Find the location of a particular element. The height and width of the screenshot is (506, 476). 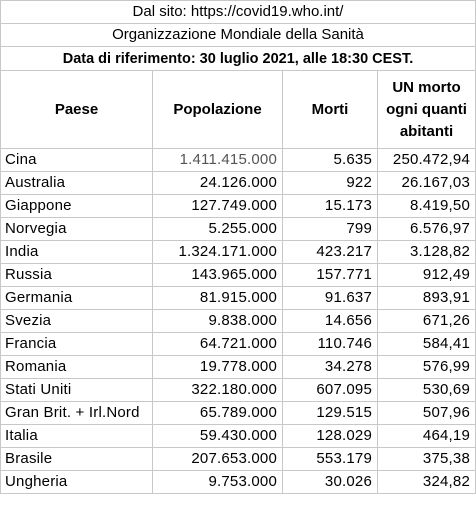

cell-country: Gran Brit. + Irl.Nord is located at coordinates (76, 413).